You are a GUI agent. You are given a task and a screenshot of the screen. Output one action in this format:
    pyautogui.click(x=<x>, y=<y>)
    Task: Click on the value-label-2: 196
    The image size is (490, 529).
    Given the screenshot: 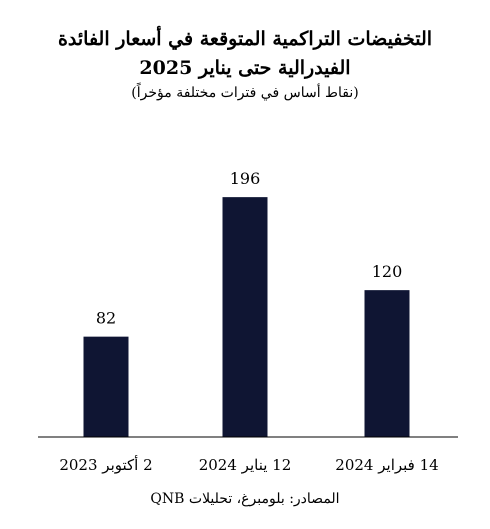 What is the action you would take?
    pyautogui.click(x=245, y=178)
    